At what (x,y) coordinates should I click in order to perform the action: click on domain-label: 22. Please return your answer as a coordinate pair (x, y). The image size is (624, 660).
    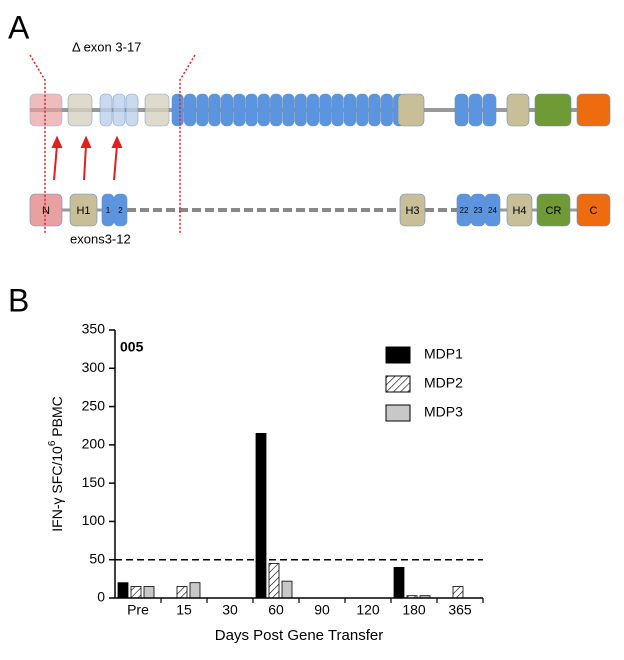
    Looking at the image, I should click on (464, 210).